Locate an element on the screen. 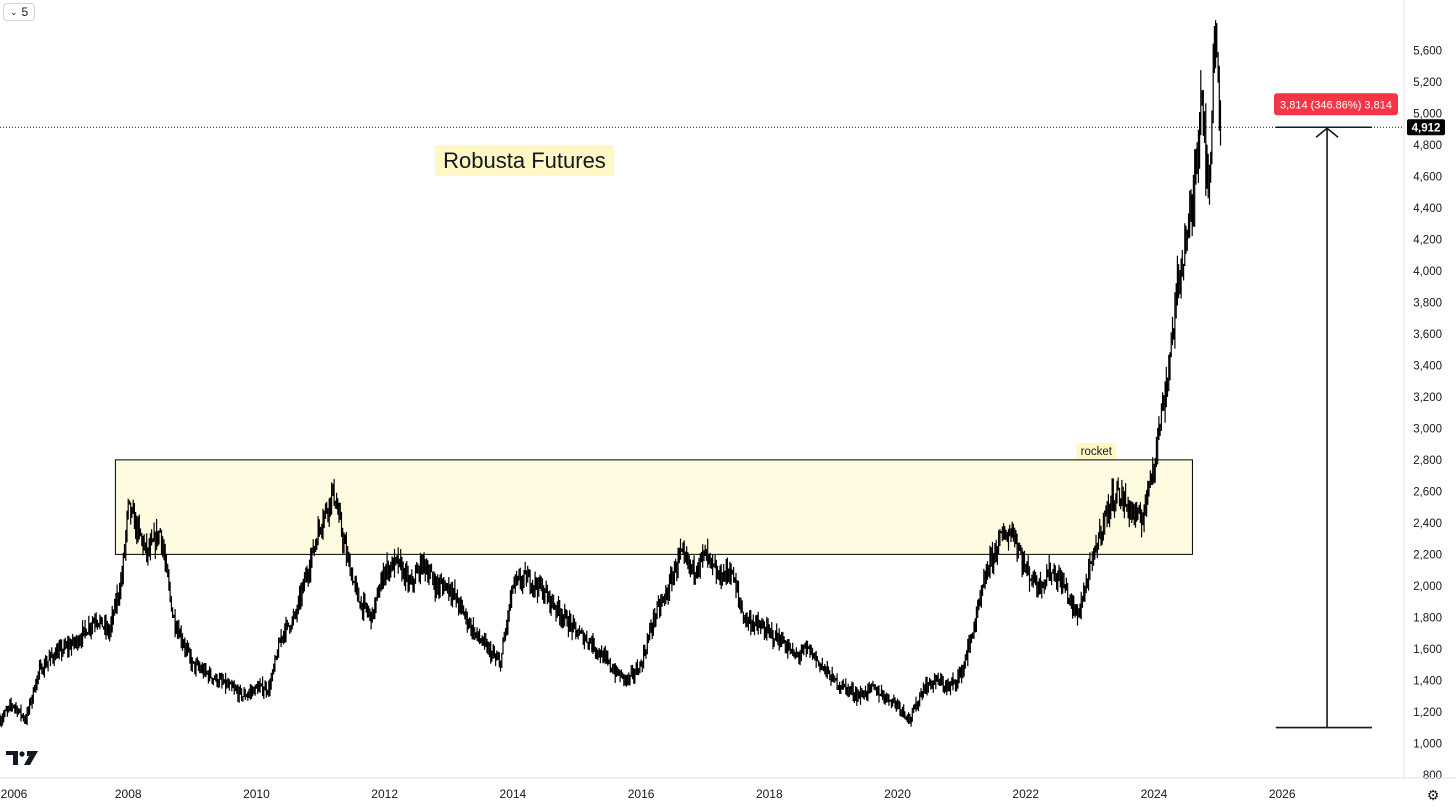 The image size is (1456, 807). measure-badge-text: 3,814 (346.86%) 3,814 is located at coordinates (1336, 105).